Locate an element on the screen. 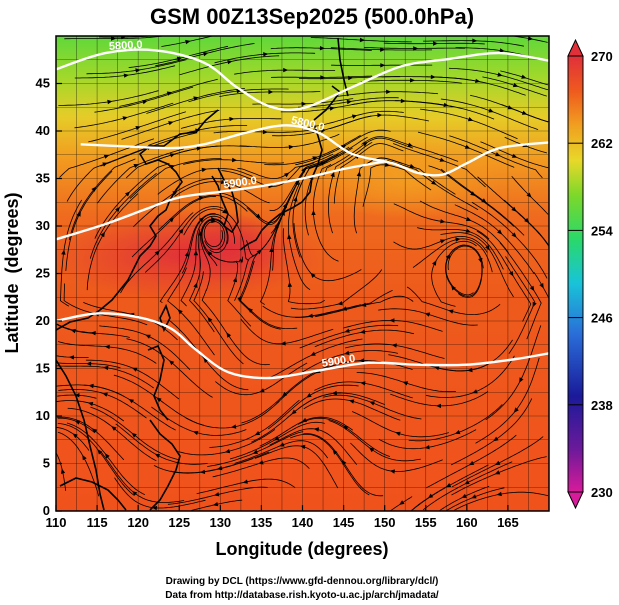 The image size is (619, 605). colorbar-body is located at coordinates (575, 274).